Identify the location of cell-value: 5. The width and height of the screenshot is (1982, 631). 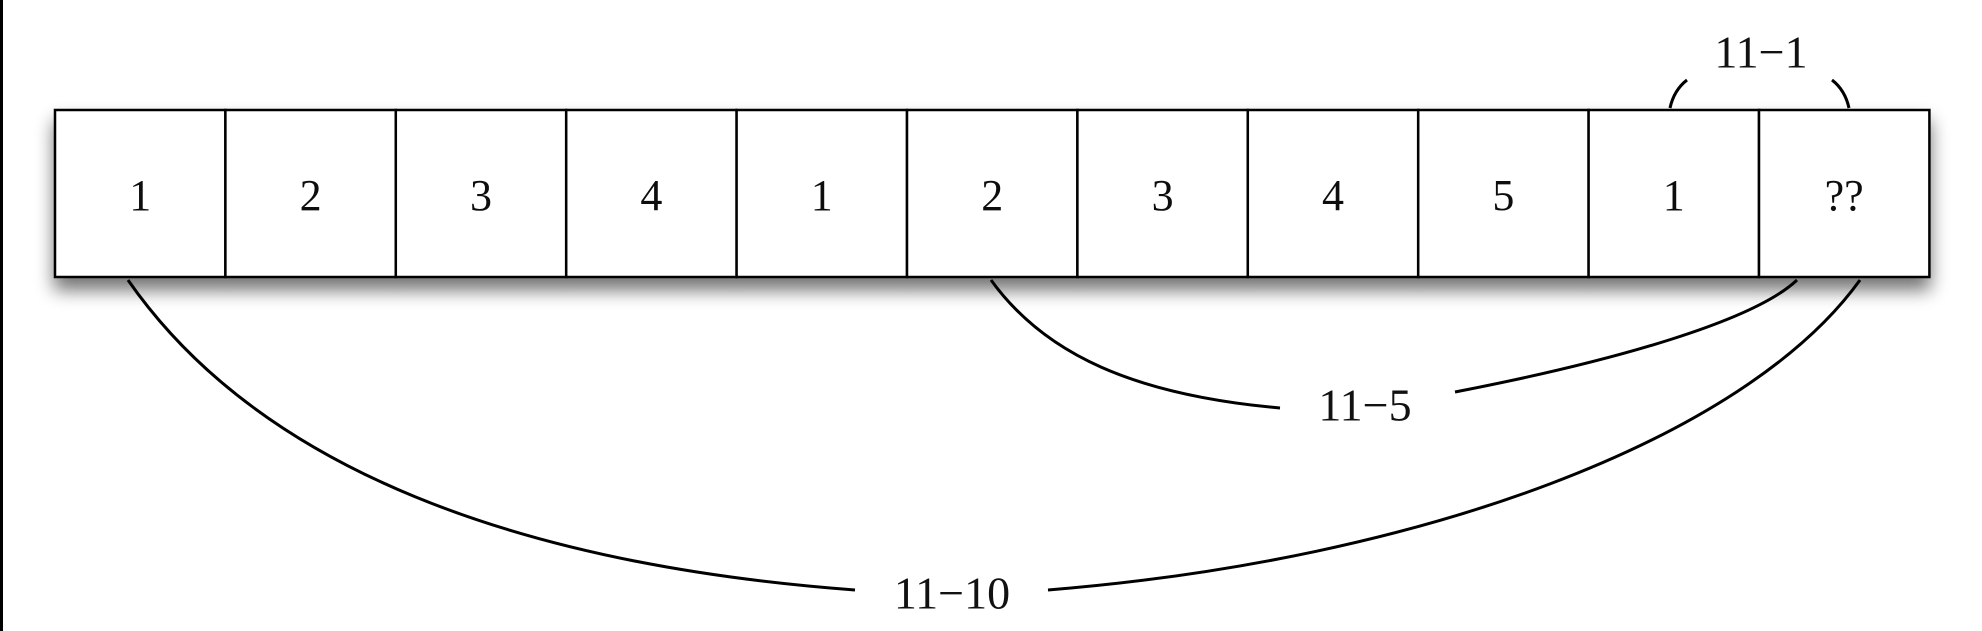
(1503, 195).